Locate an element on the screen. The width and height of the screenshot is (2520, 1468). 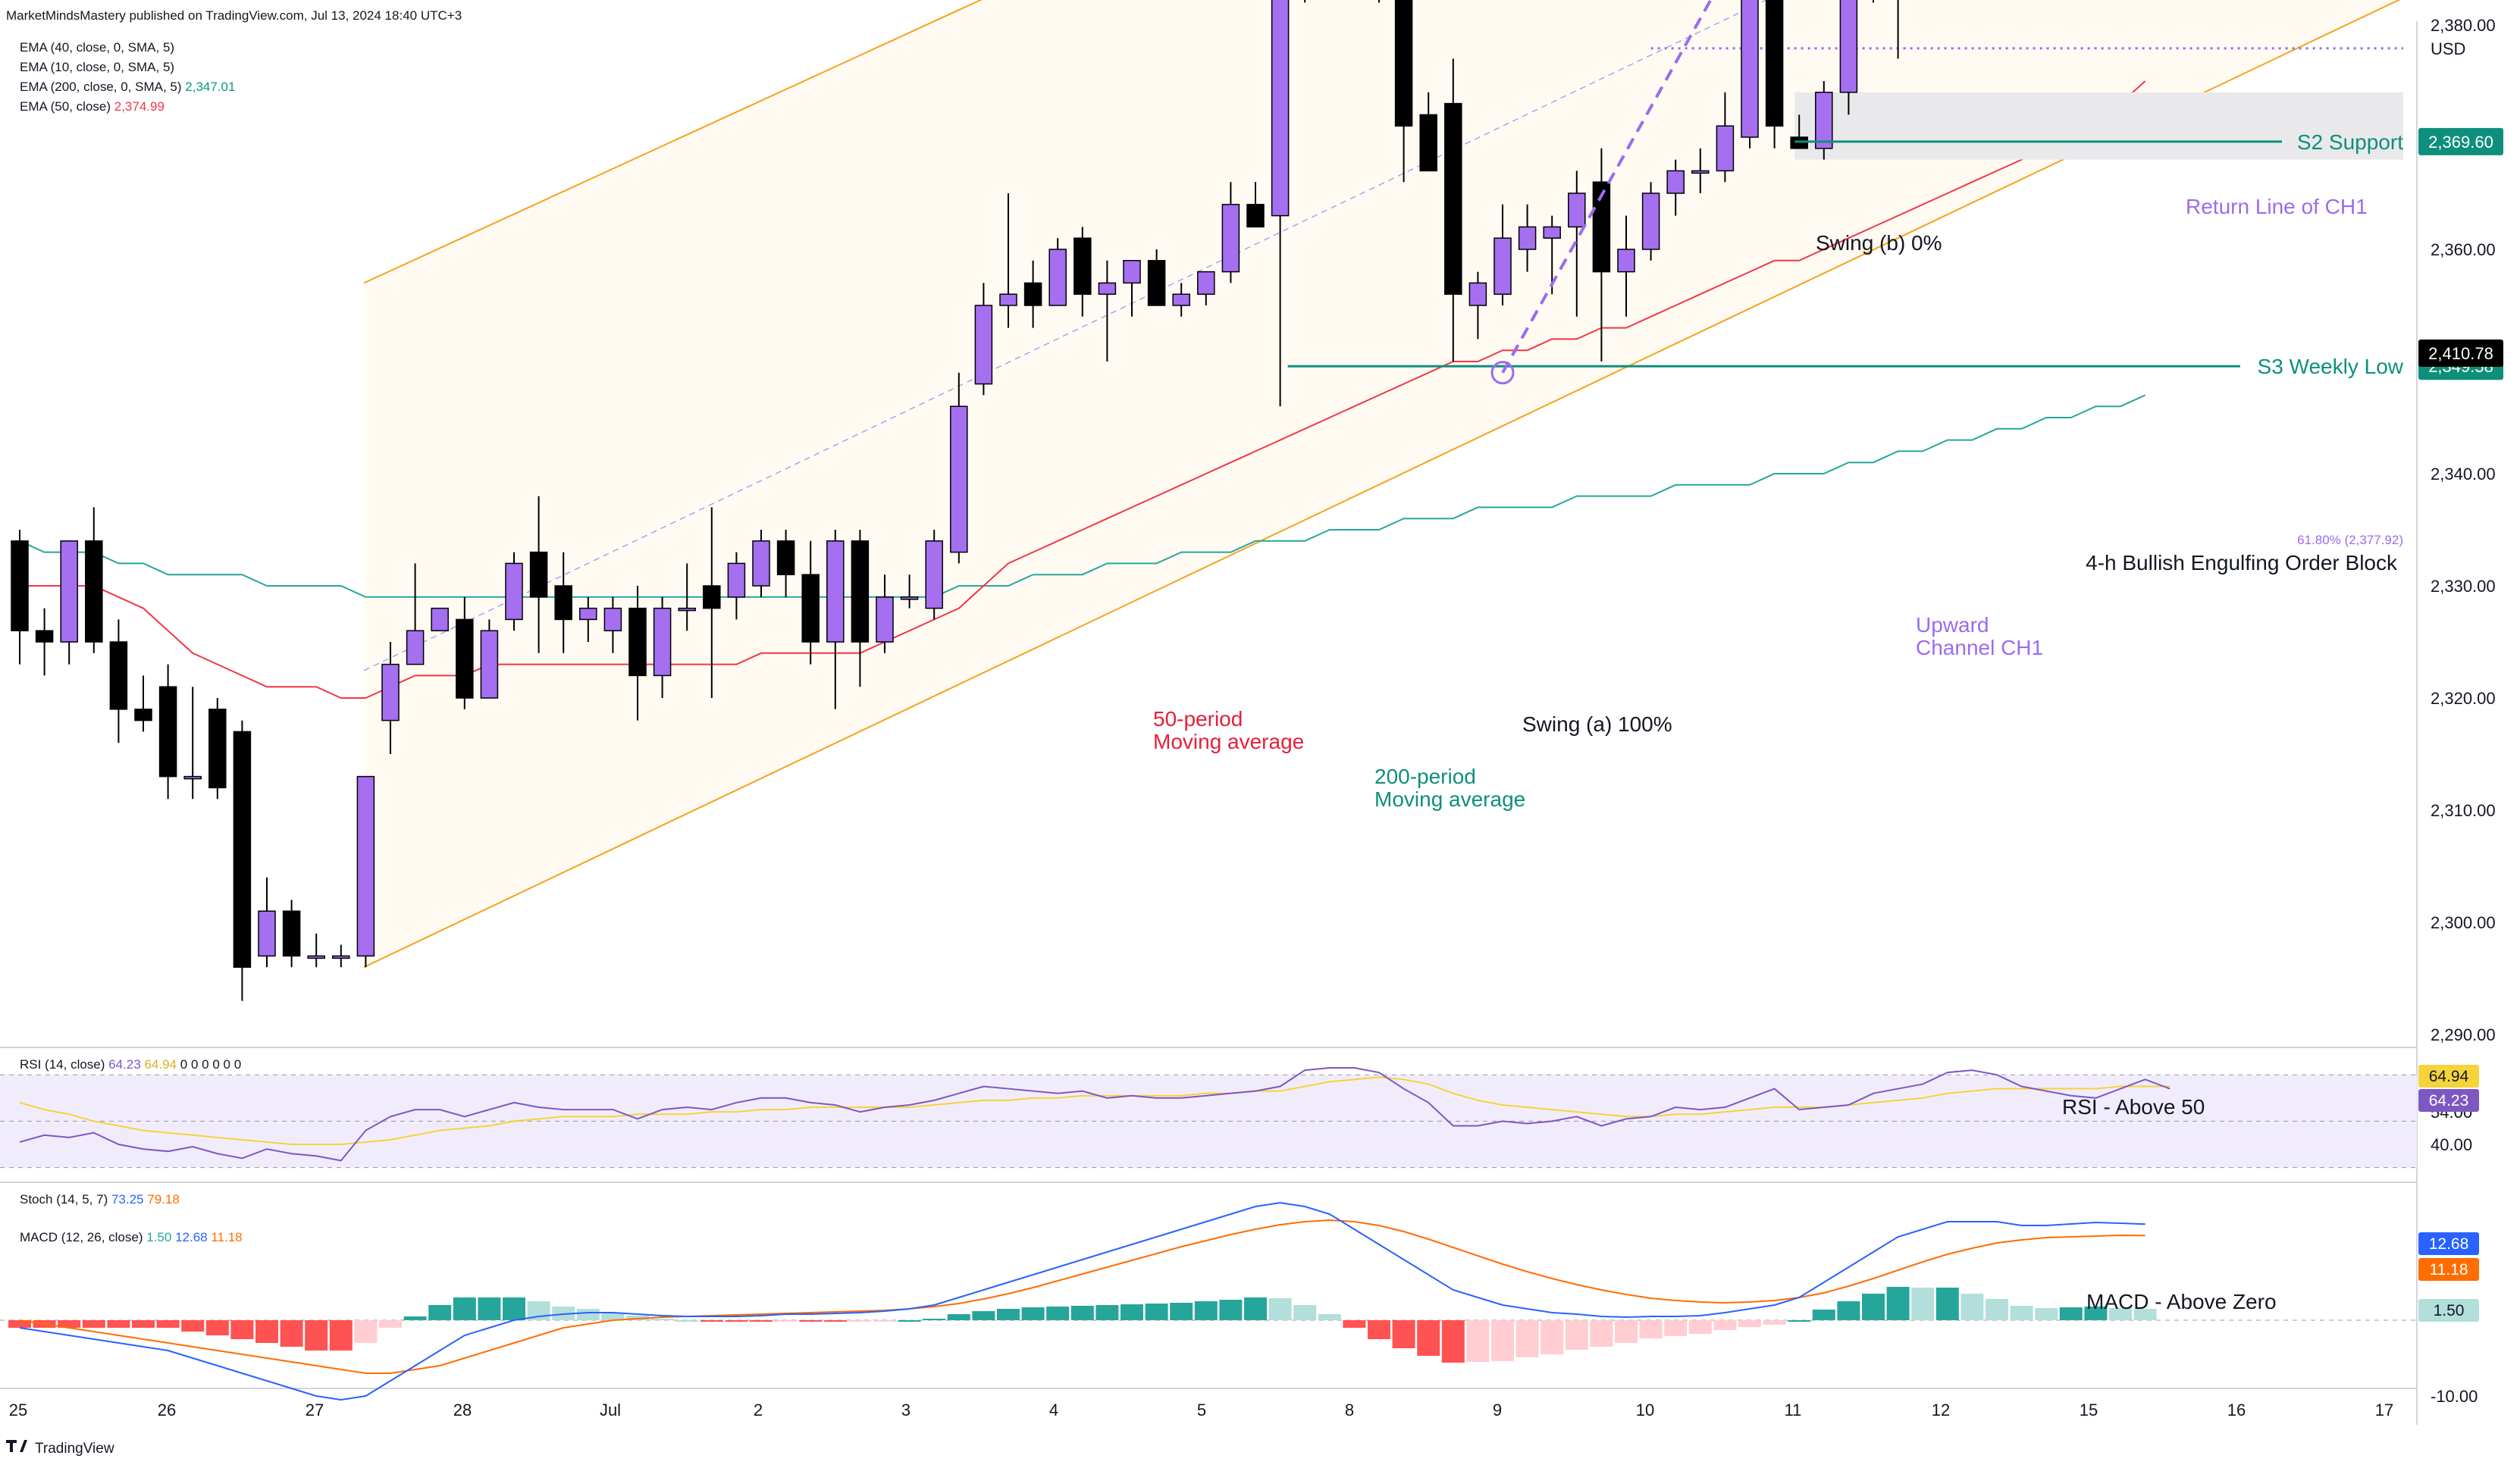
macd-line is located at coordinates (1082, 1301).